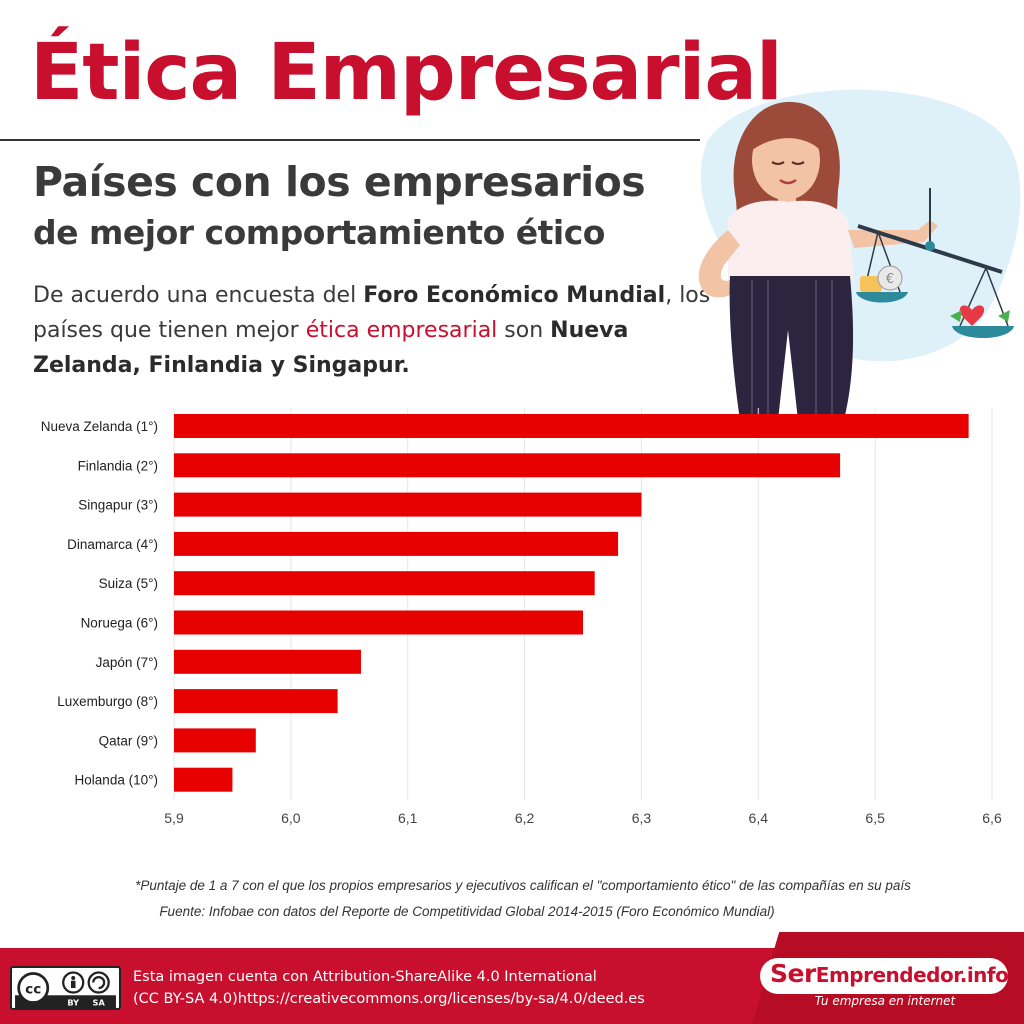 This screenshot has height=1024, width=1024. I want to click on x-tick-label: 6,1, so click(408, 818).